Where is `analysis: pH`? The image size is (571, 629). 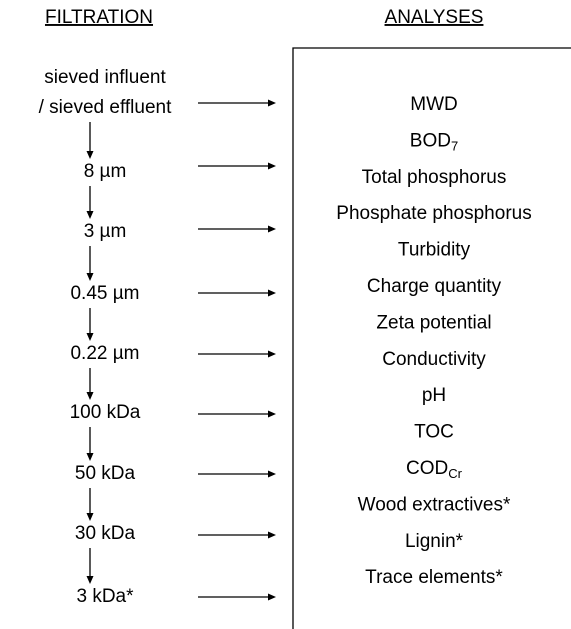
analysis: pH is located at coordinates (434, 395).